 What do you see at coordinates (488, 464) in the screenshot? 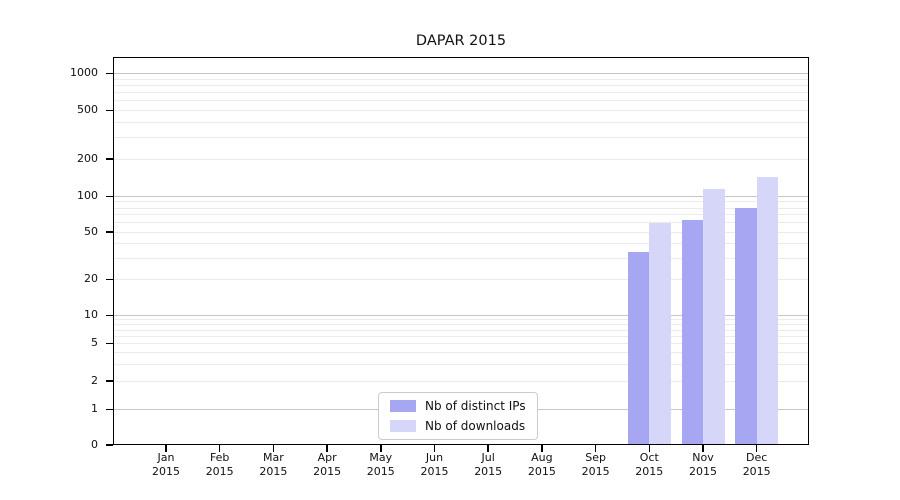
I see `x-tick-label: Jul 2015` at bounding box center [488, 464].